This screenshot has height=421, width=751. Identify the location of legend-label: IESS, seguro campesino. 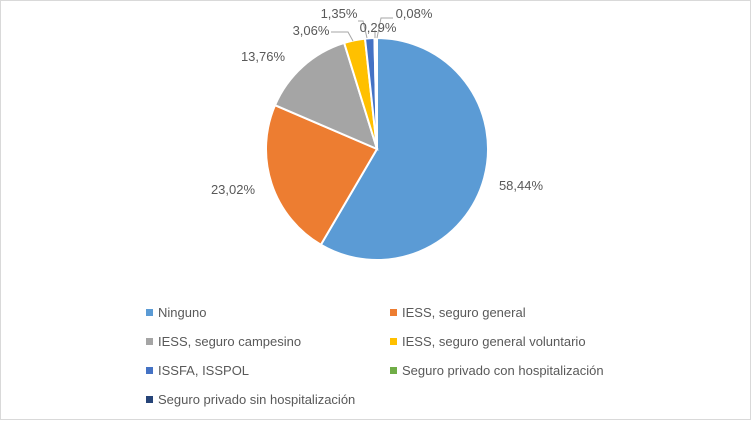
(230, 341).